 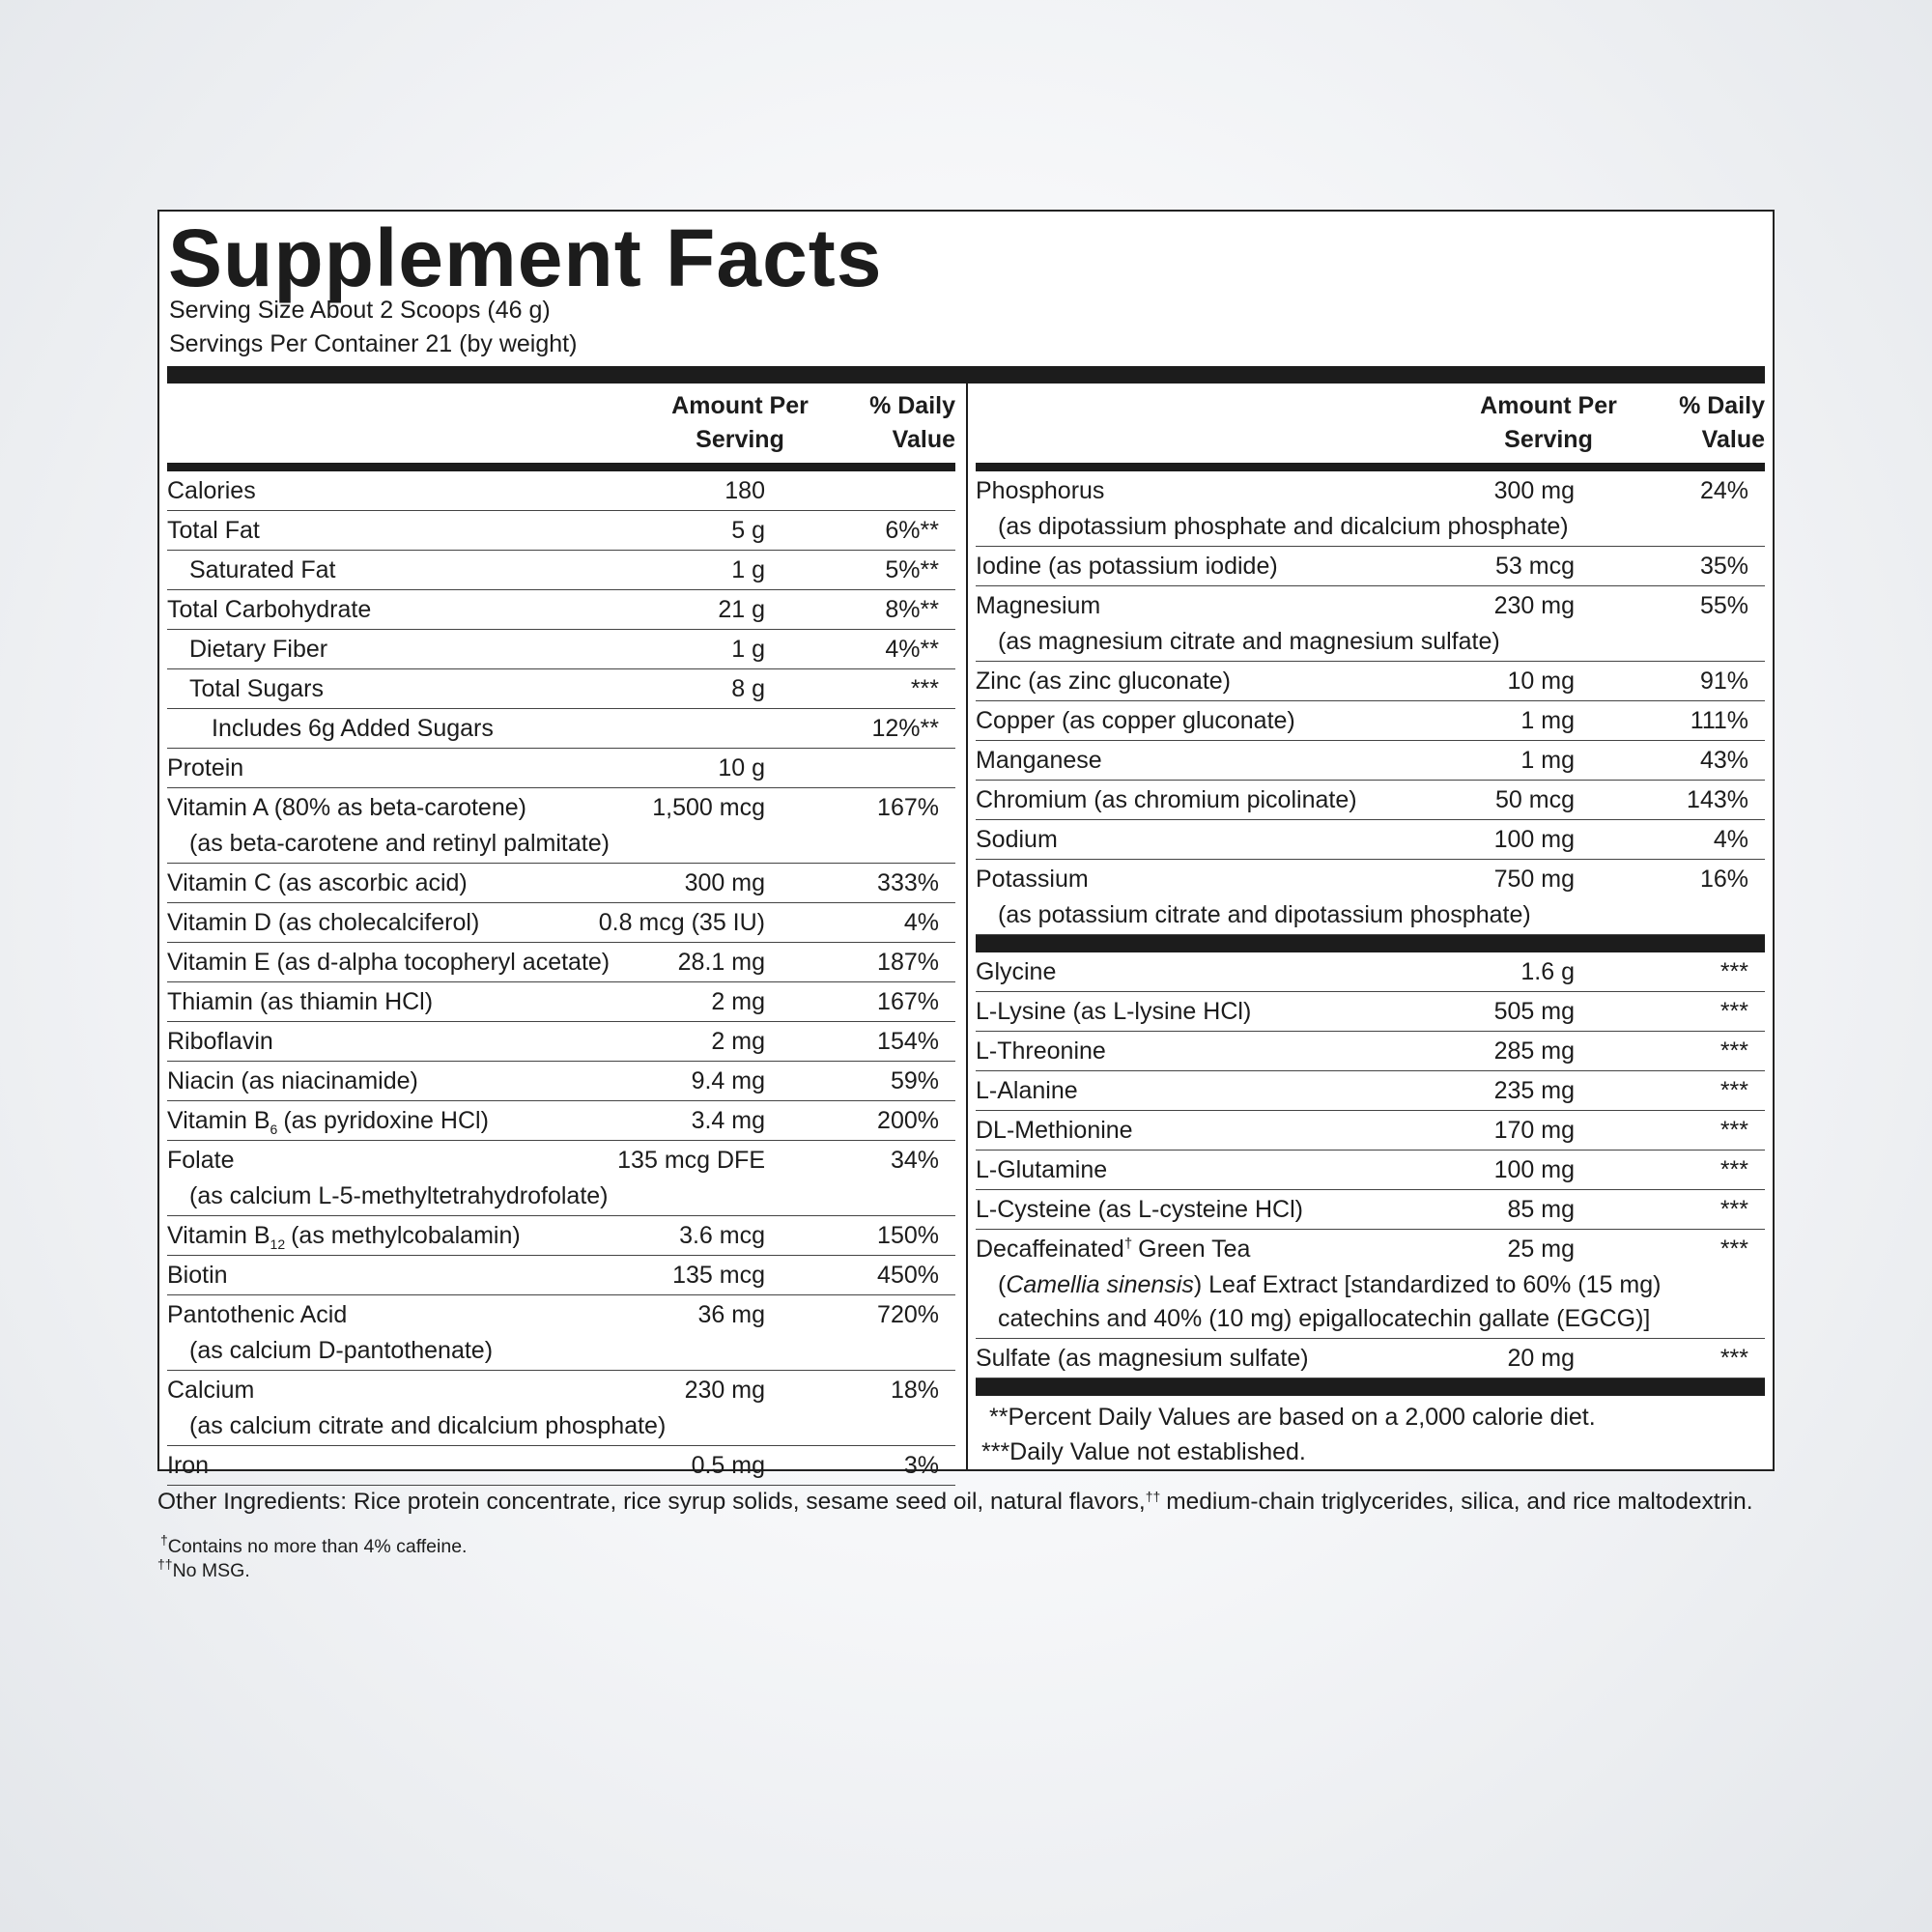 What do you see at coordinates (300, 1002) in the screenshot?
I see `name-text: Thiamin (as thiamin HCl)` at bounding box center [300, 1002].